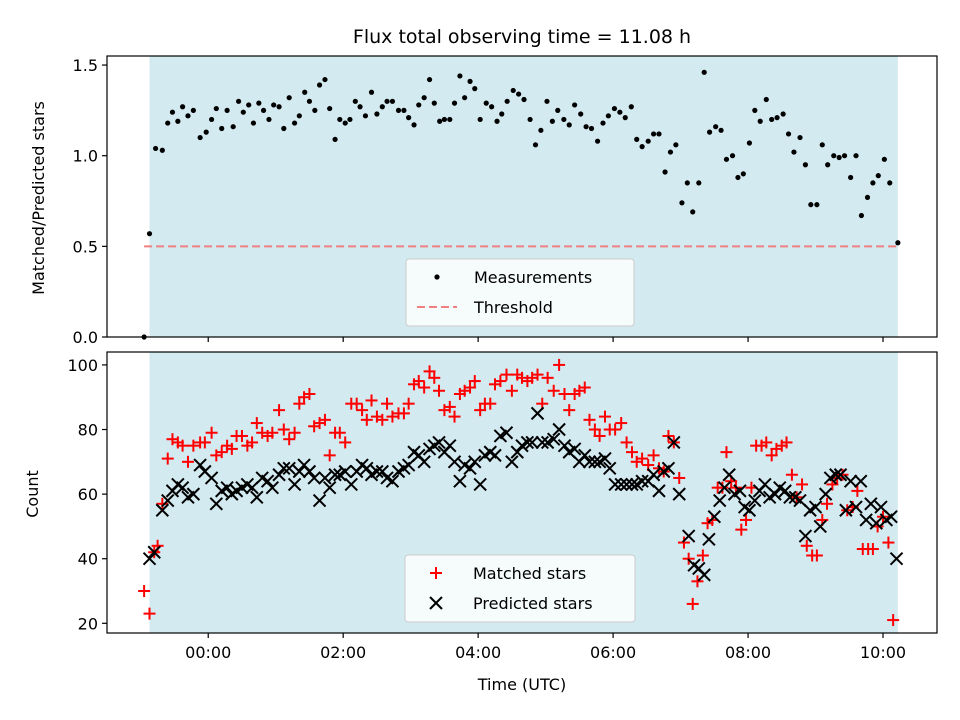  I want to click on top-y-axis-label: Matched/Predicted stars, so click(38, 198).